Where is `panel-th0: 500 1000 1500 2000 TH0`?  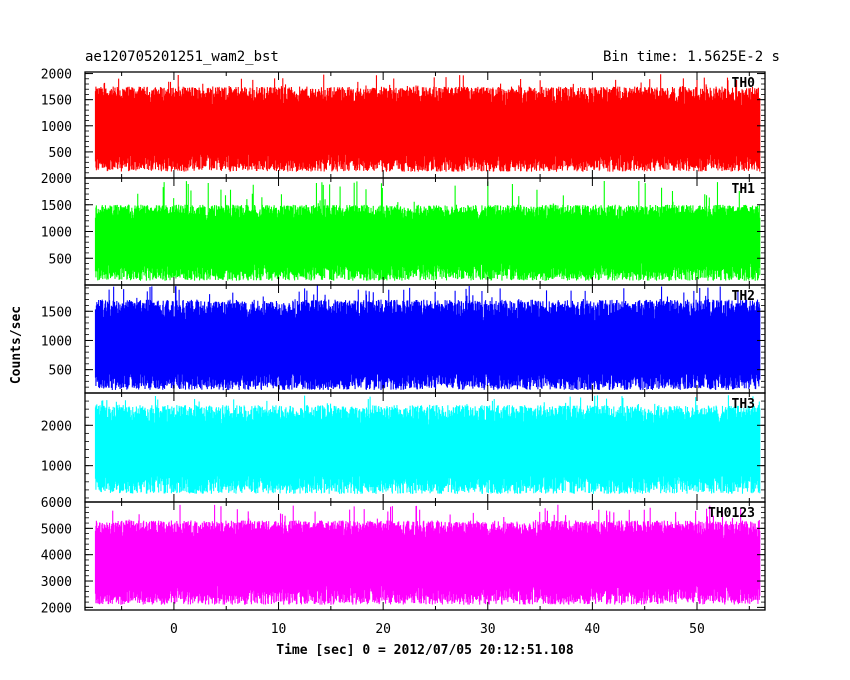 panel-th0: 500 1000 1500 2000 TH0 is located at coordinates (403, 123).